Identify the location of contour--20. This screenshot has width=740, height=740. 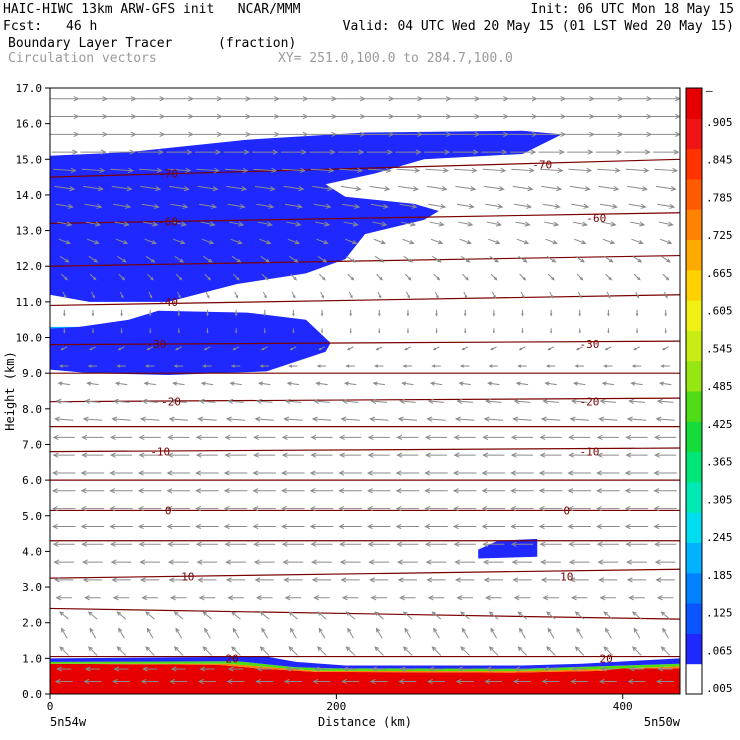
(365, 400).